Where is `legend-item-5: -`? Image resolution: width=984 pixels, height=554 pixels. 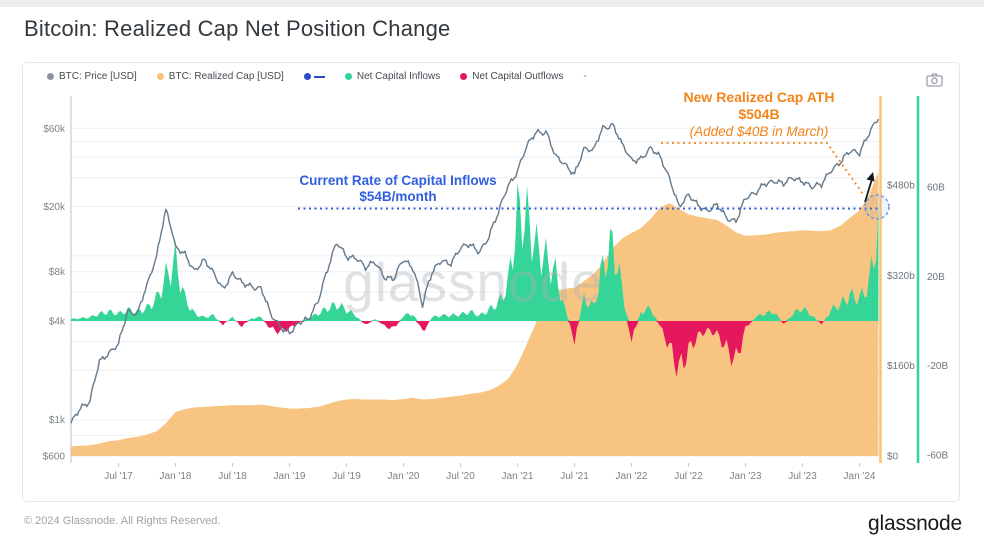
legend-item-5: - is located at coordinates (584, 76).